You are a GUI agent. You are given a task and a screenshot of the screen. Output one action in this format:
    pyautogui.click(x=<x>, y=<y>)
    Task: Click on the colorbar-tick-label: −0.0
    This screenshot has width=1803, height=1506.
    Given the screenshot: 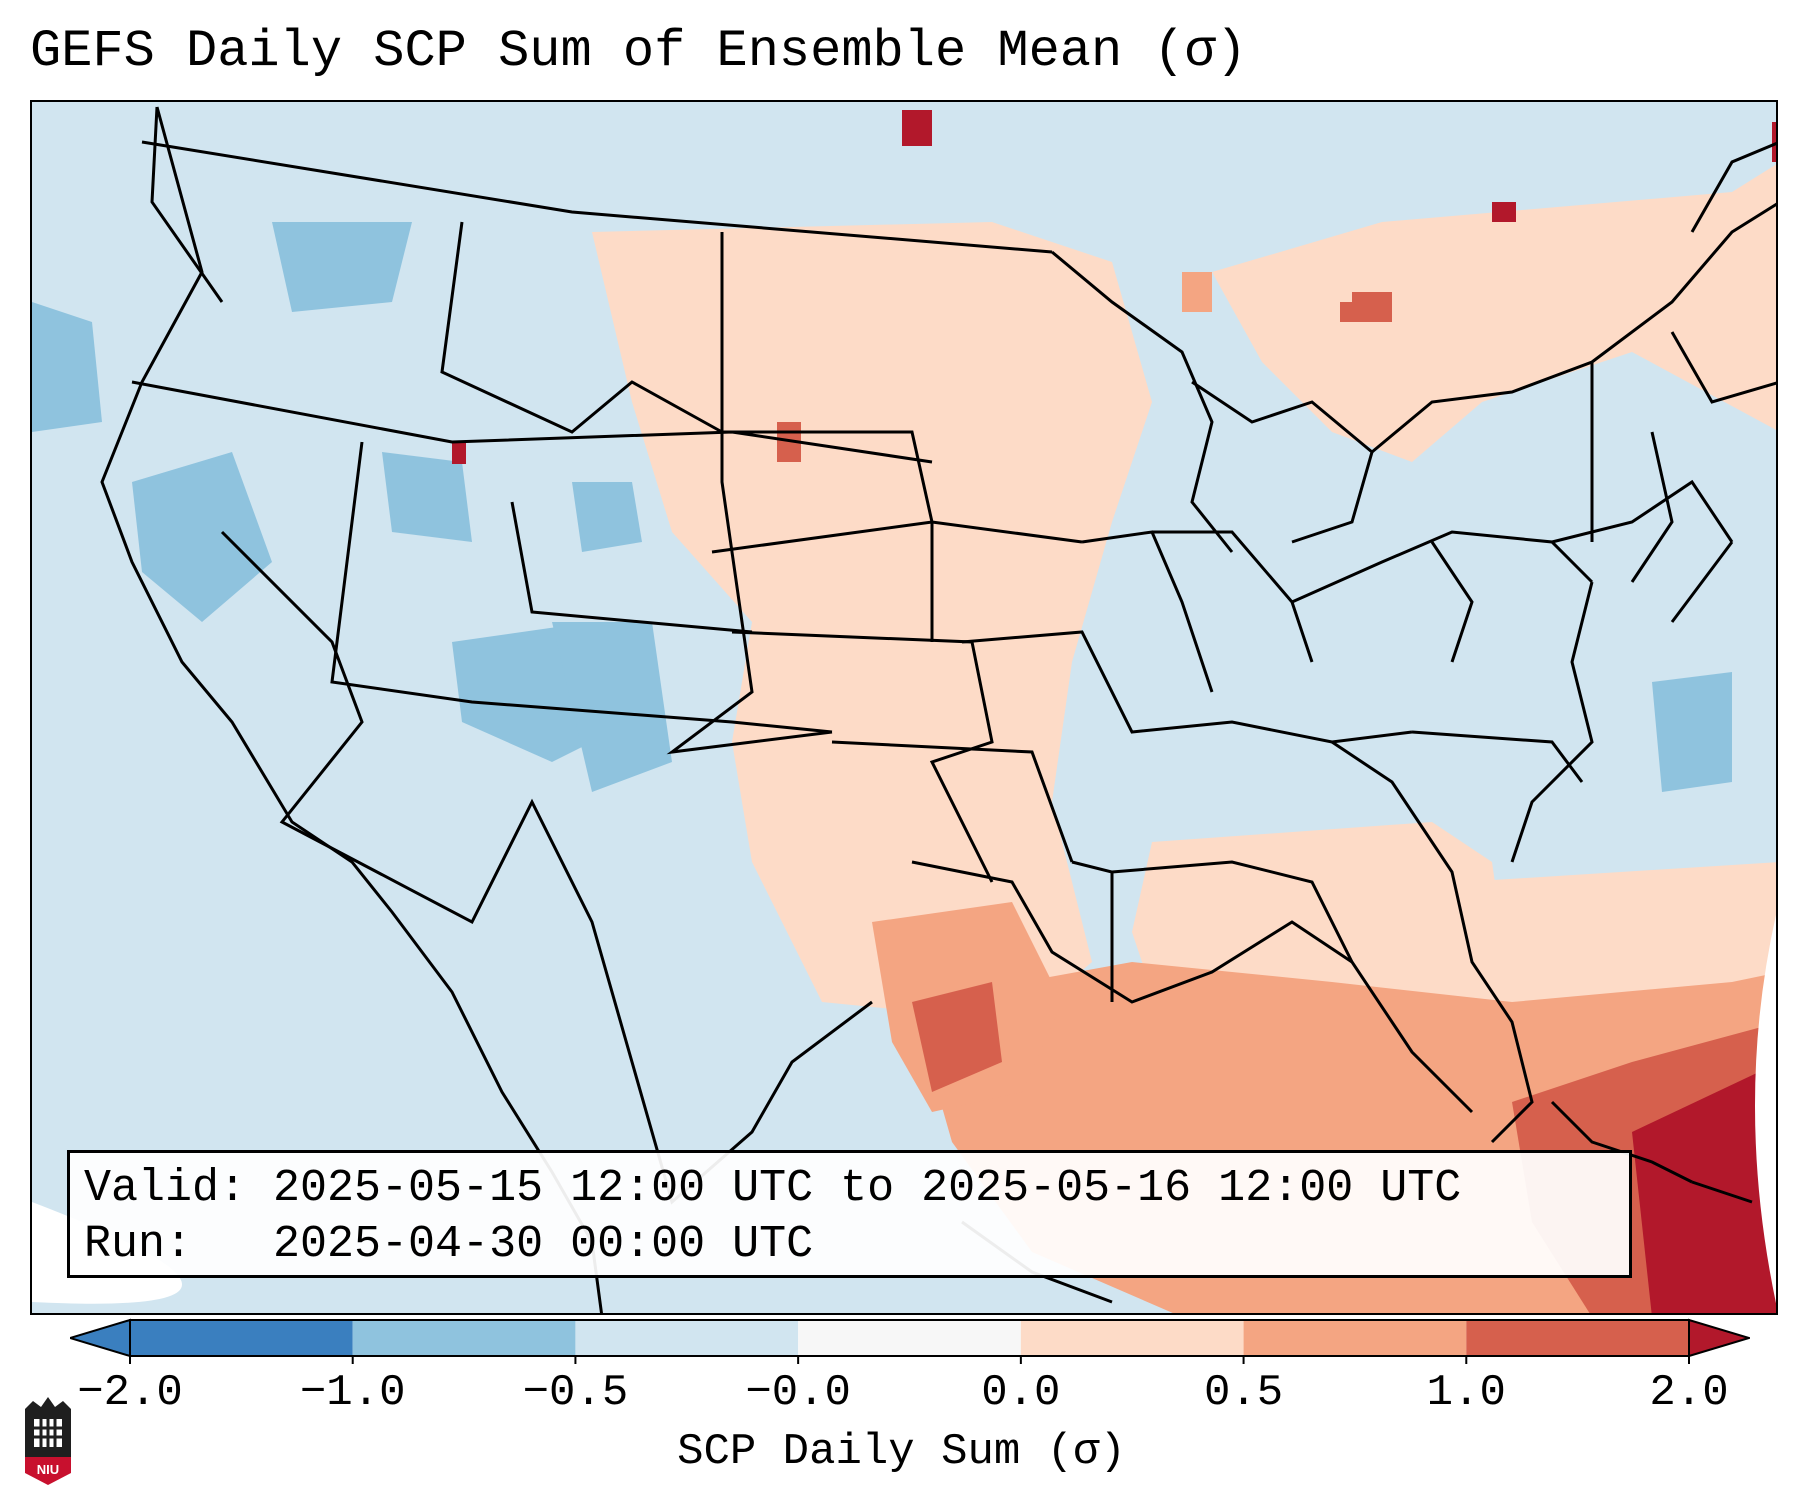 What is the action you would take?
    pyautogui.click(x=798, y=1393)
    